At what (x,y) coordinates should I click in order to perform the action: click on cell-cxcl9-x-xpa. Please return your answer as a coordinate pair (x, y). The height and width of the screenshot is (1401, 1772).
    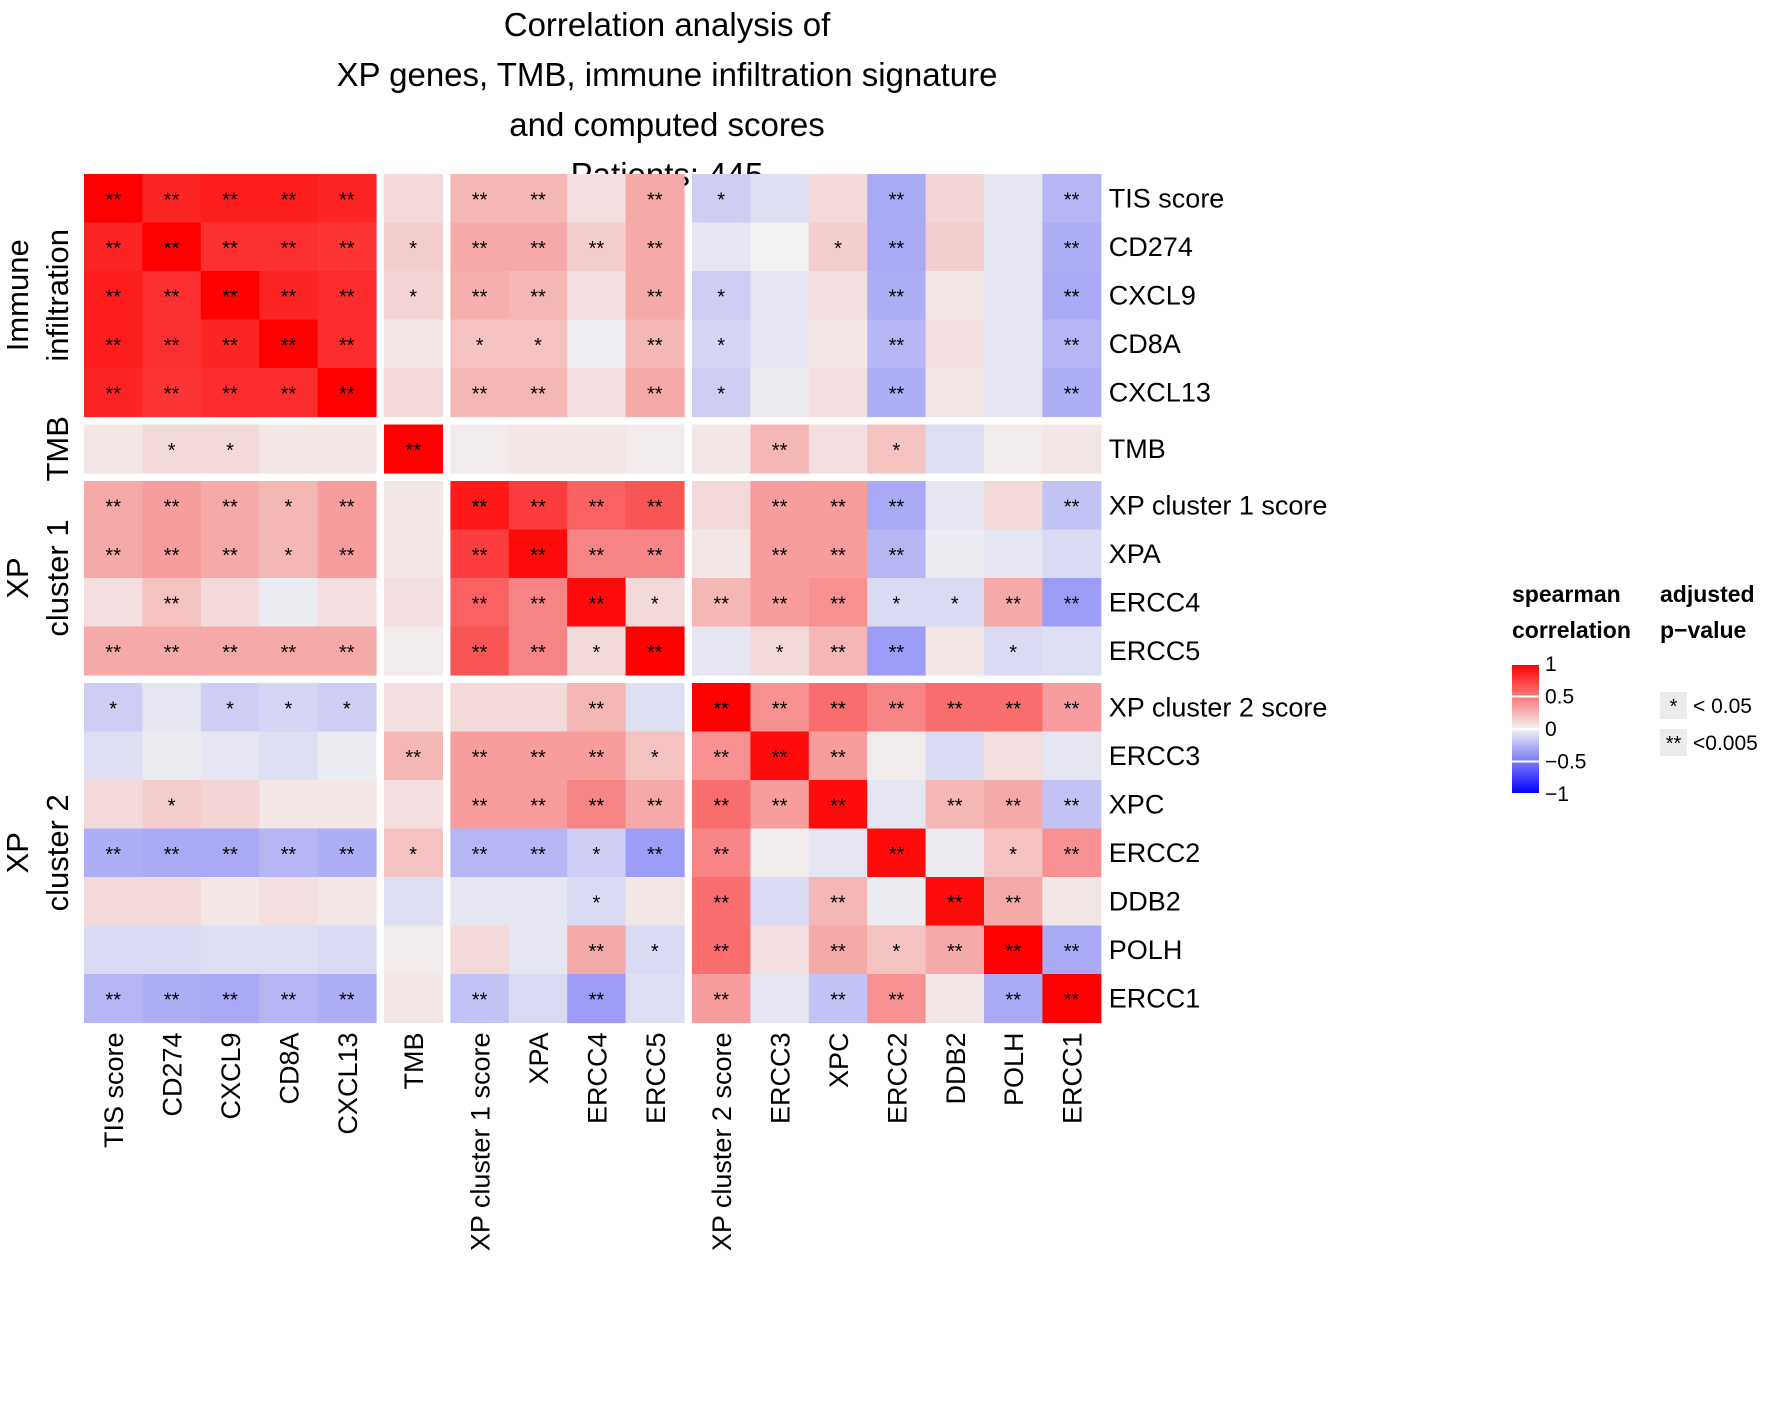
    Looking at the image, I should click on (538, 296).